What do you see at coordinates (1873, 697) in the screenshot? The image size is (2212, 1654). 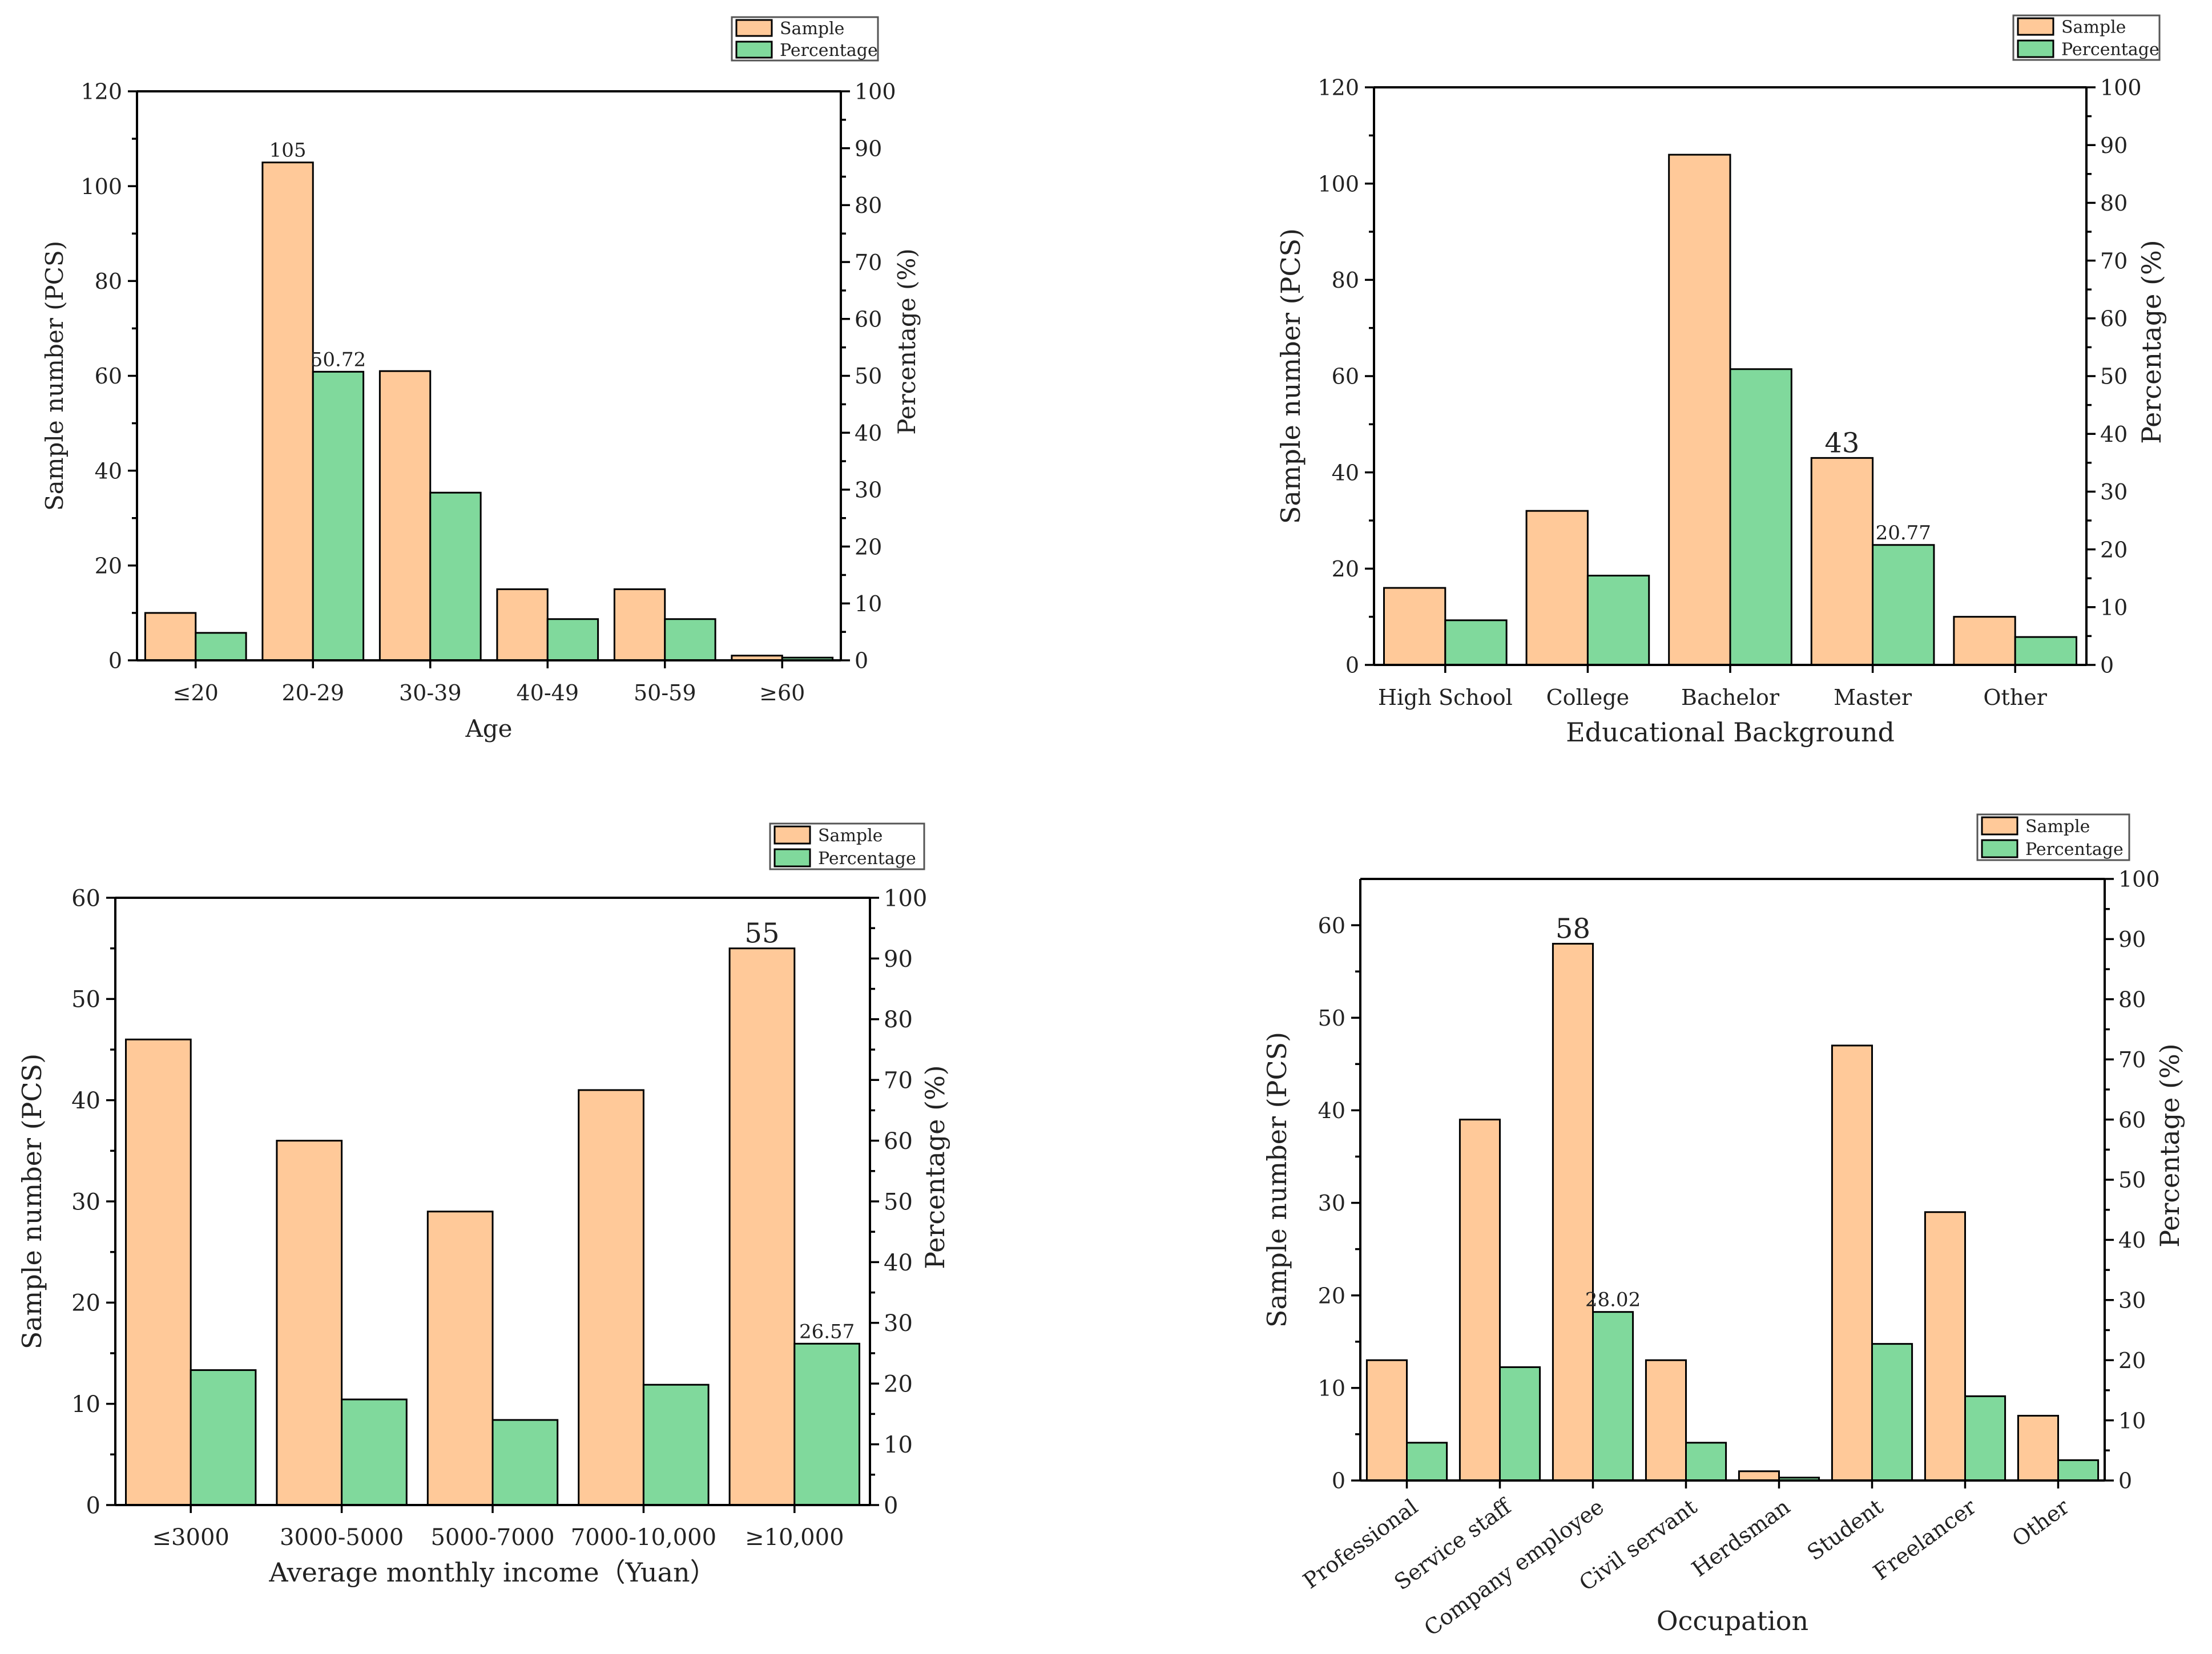 I see `category-label: Master` at bounding box center [1873, 697].